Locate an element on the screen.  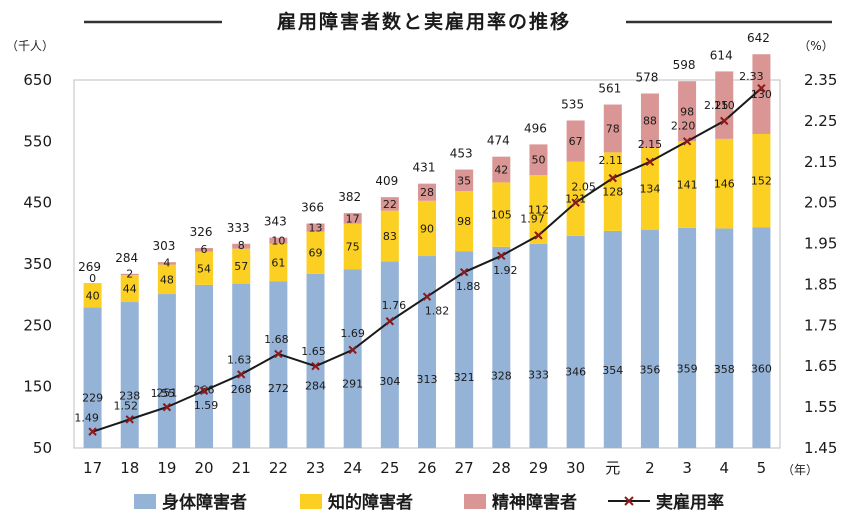
total-label: 284 is located at coordinates (126, 258).